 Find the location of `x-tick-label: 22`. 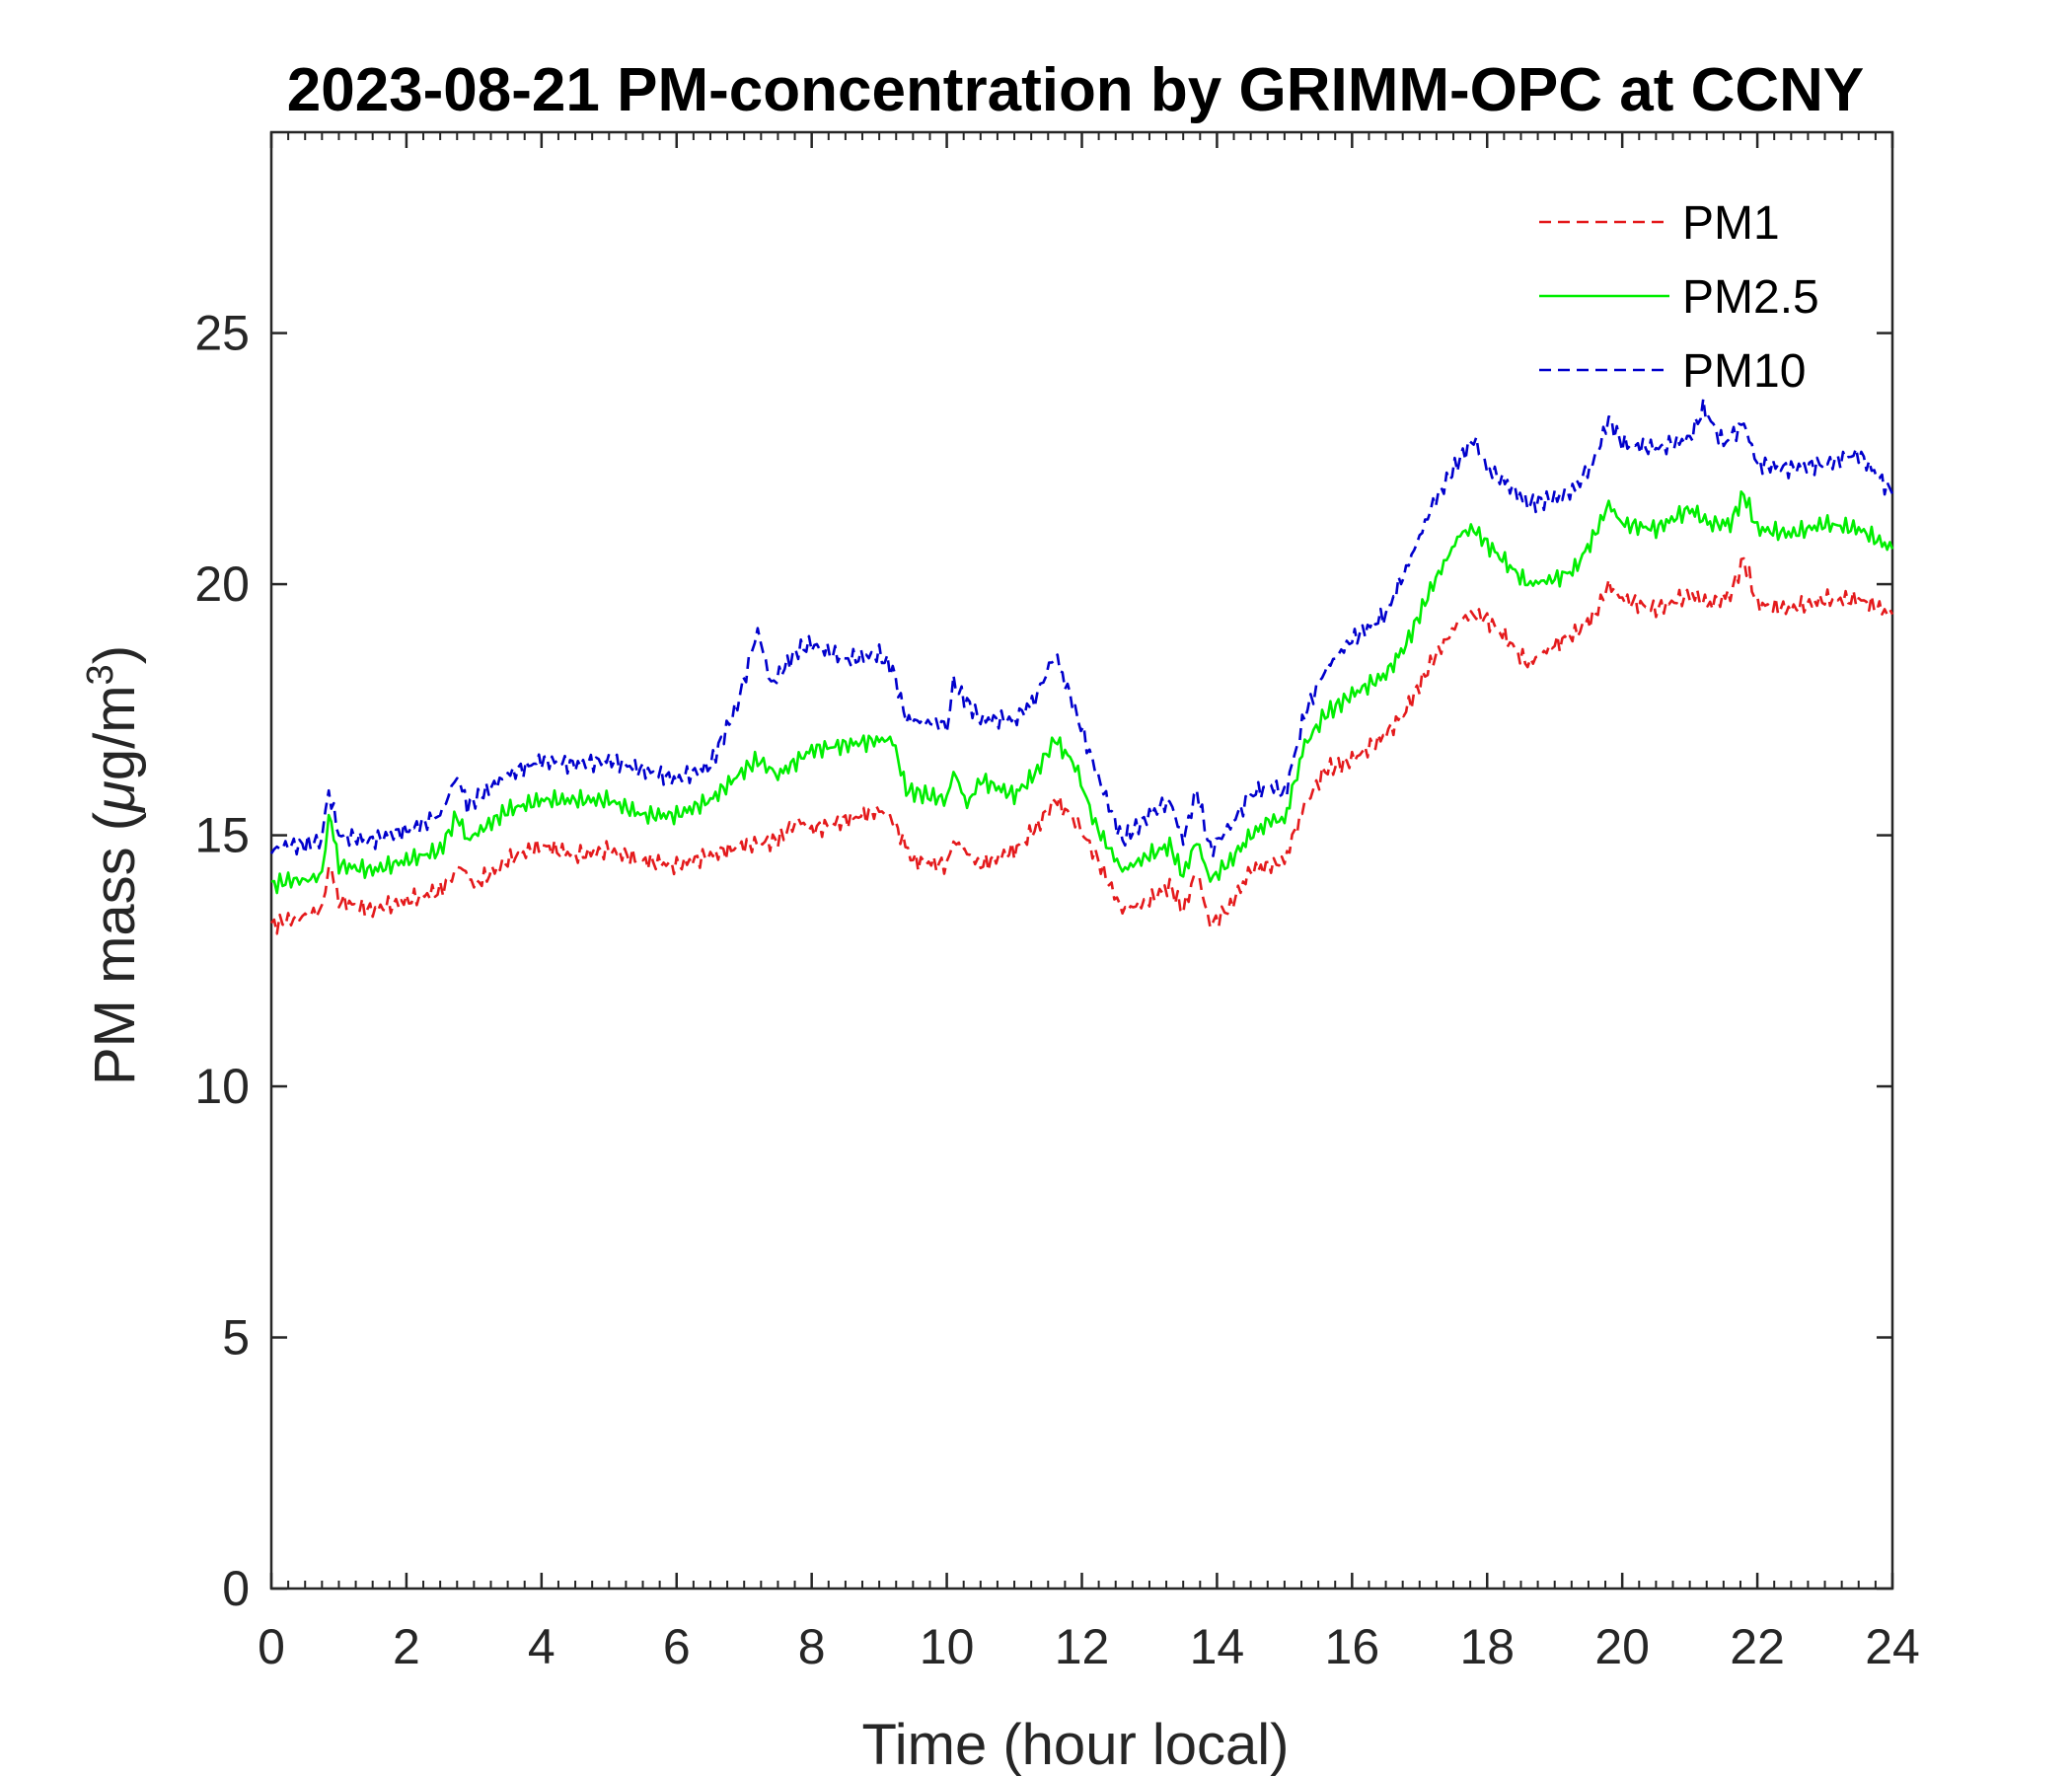

x-tick-label: 22 is located at coordinates (1758, 1647).